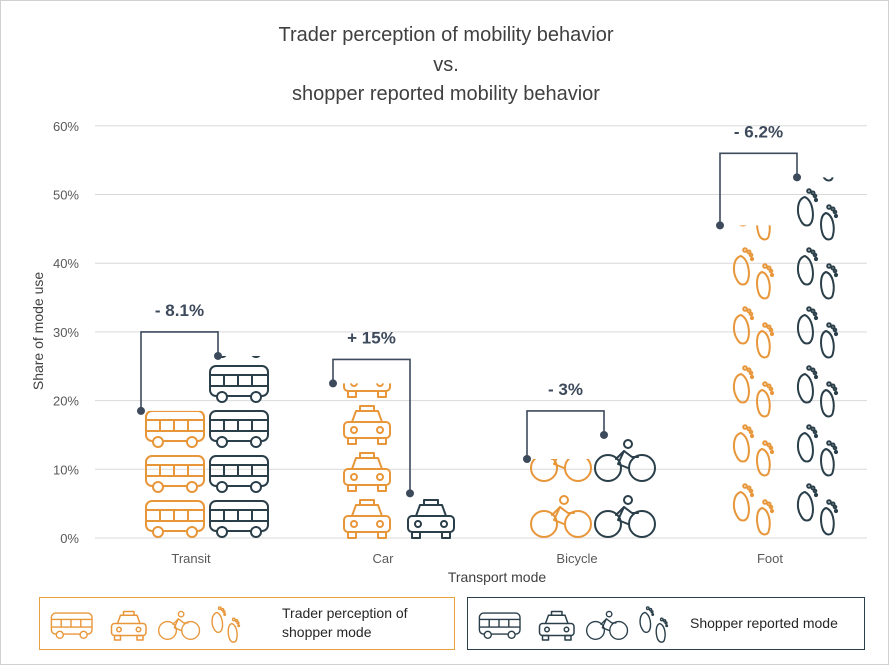 Image resolution: width=889 pixels, height=665 pixels. I want to click on bar-foot-trader, so click(753, 380).